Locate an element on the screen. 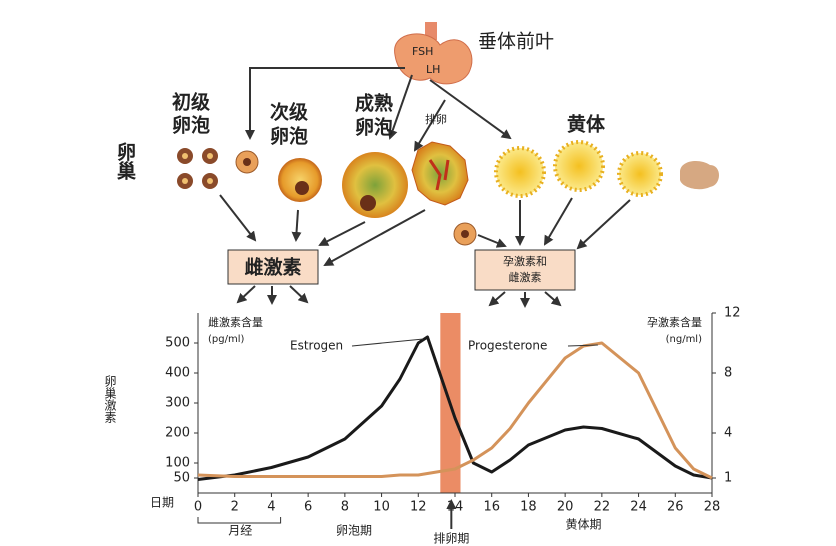 The image size is (836, 546). x-tick-label: 10 is located at coordinates (381, 507).